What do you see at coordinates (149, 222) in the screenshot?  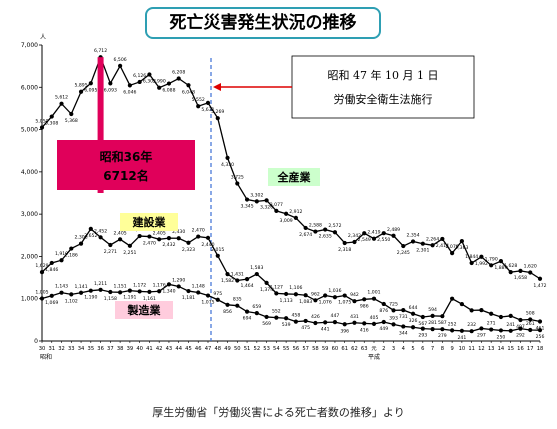 I see `legend-box-construction` at bounding box center [149, 222].